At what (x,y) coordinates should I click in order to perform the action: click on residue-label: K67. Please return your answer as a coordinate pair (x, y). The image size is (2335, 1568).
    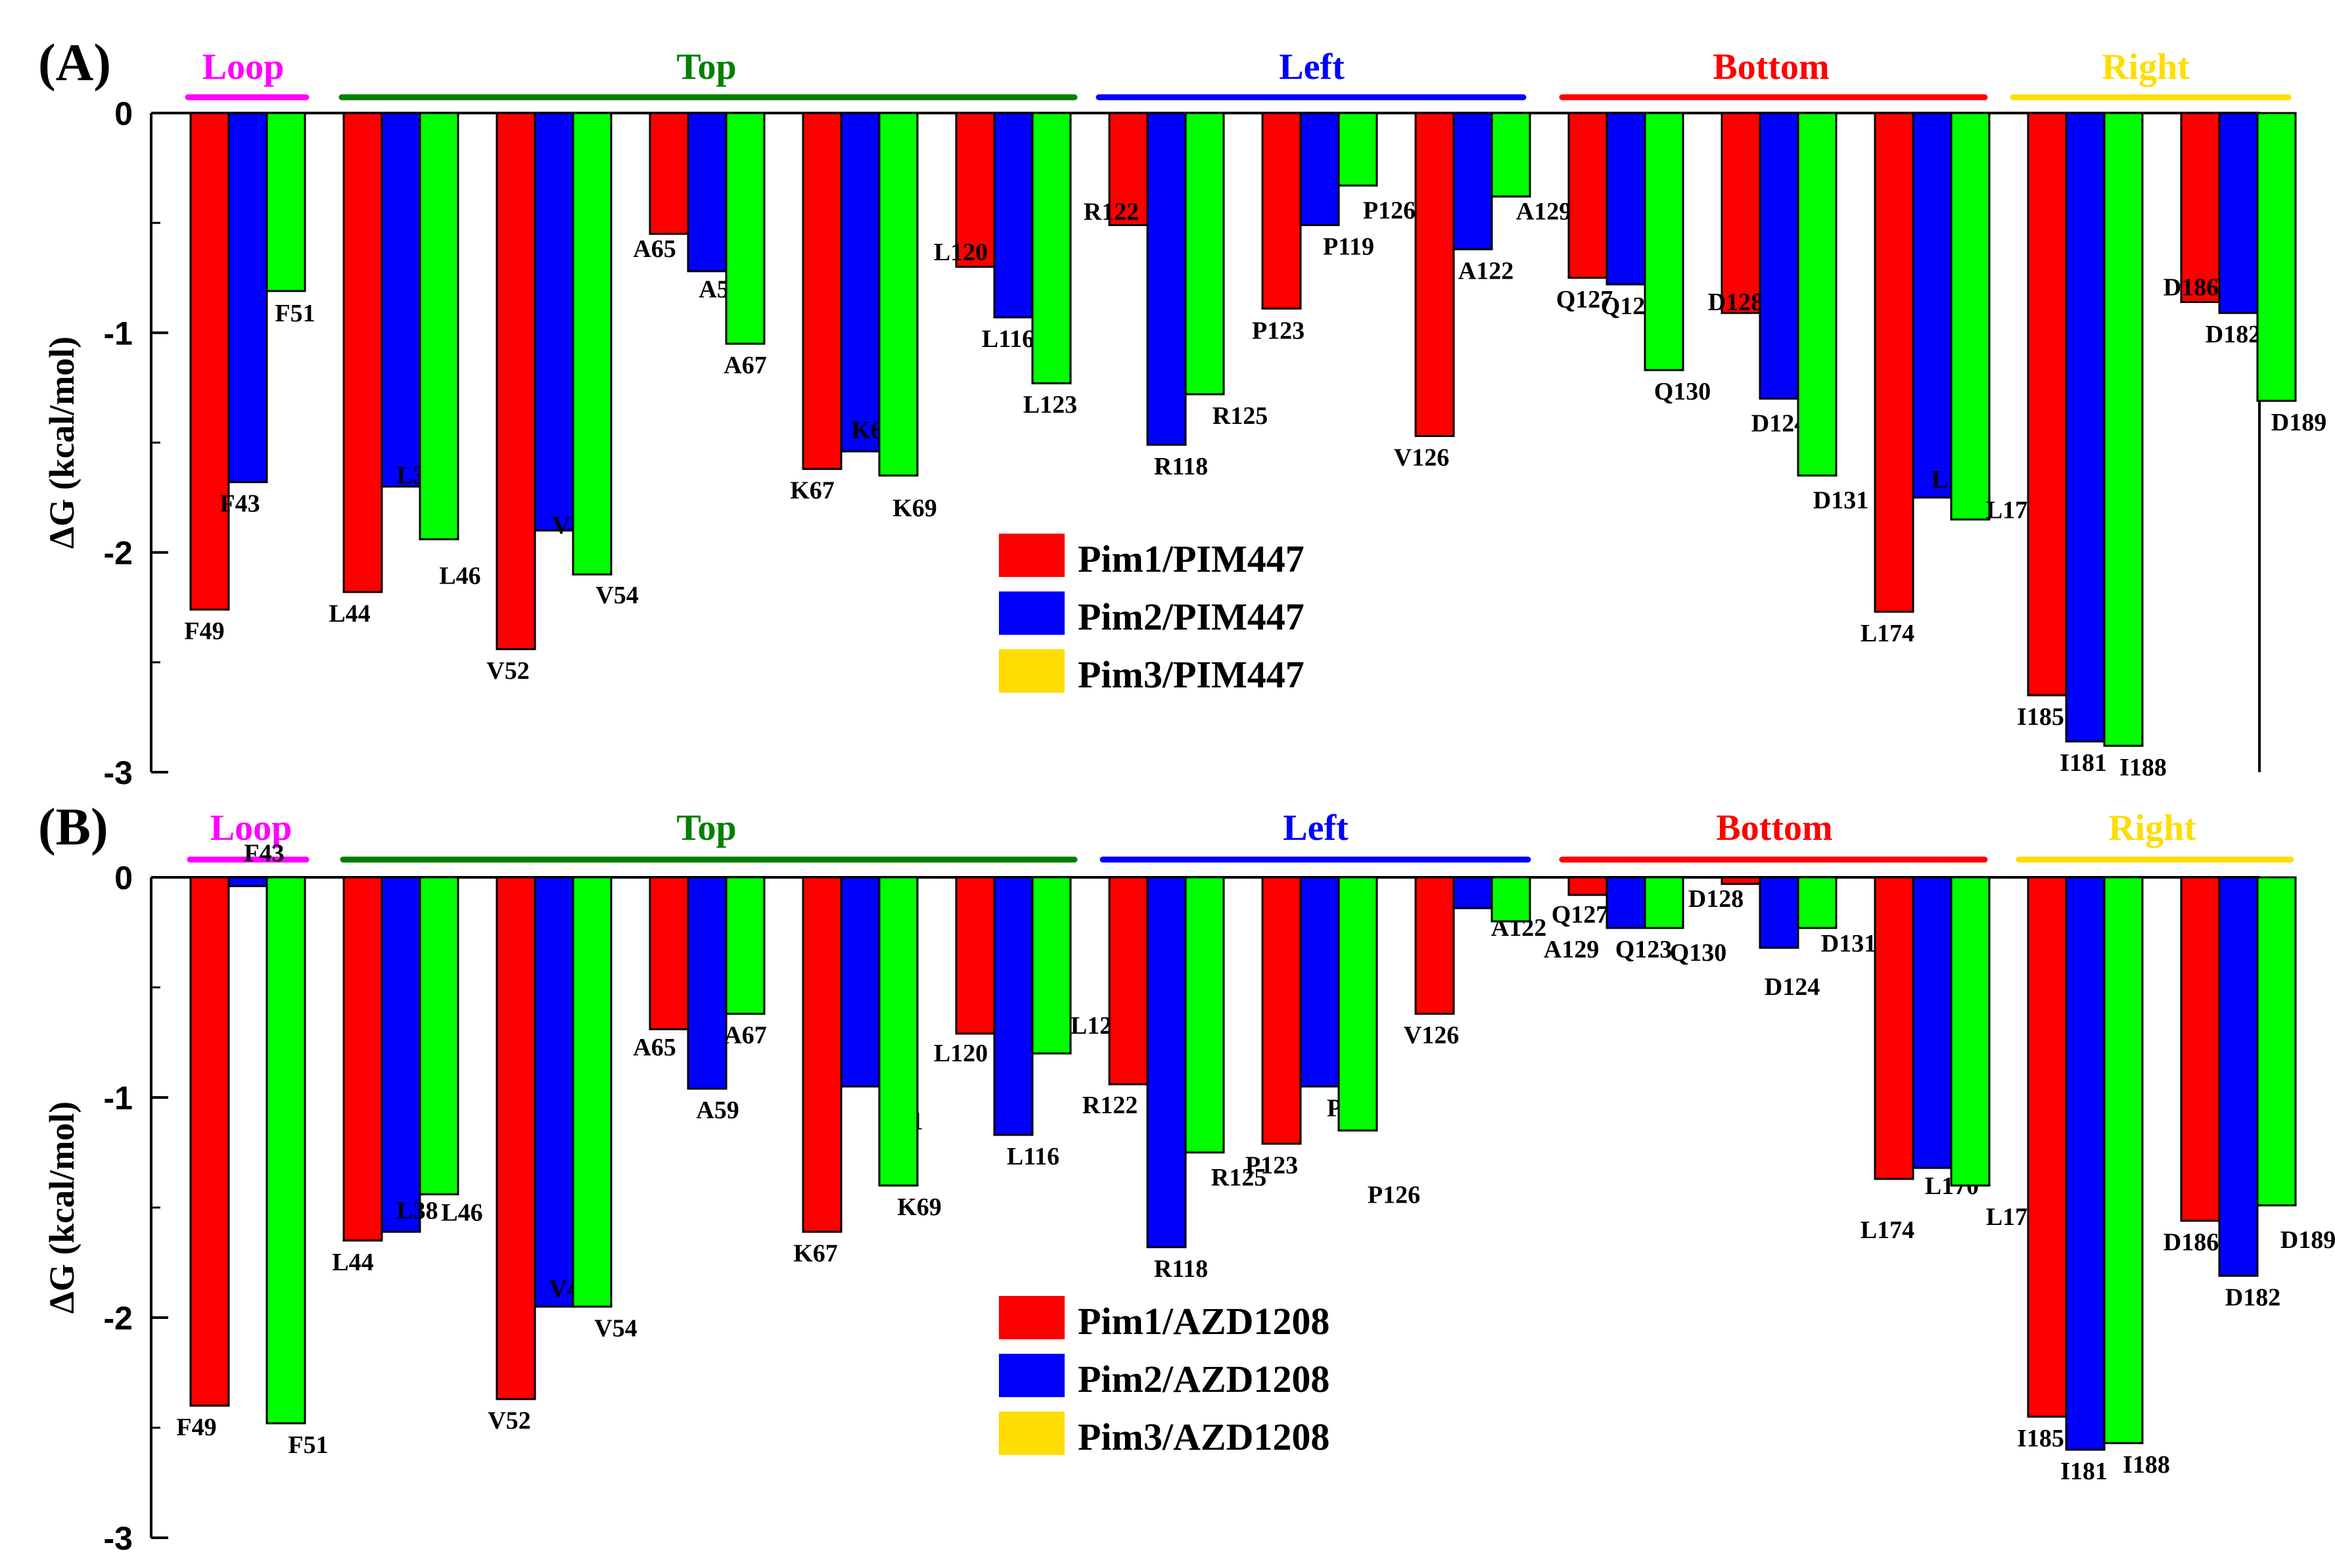
    Looking at the image, I should click on (812, 491).